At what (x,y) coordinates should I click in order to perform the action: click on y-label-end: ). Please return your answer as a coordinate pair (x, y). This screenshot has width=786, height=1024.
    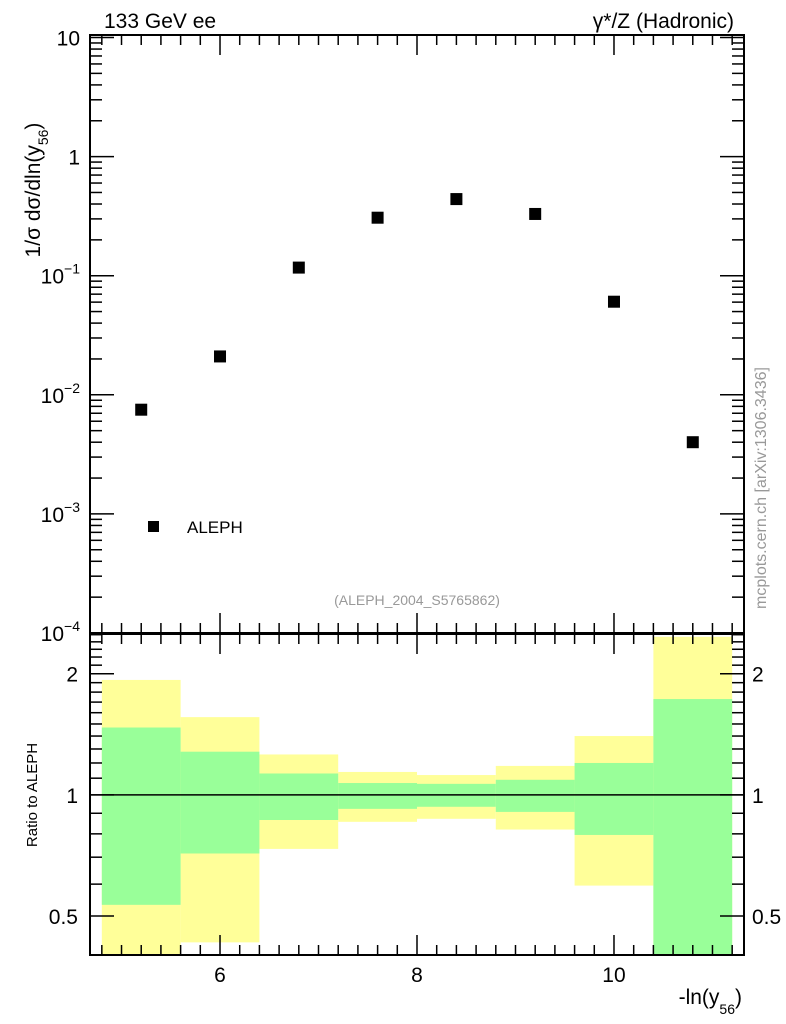
    Looking at the image, I should click on (33, 126).